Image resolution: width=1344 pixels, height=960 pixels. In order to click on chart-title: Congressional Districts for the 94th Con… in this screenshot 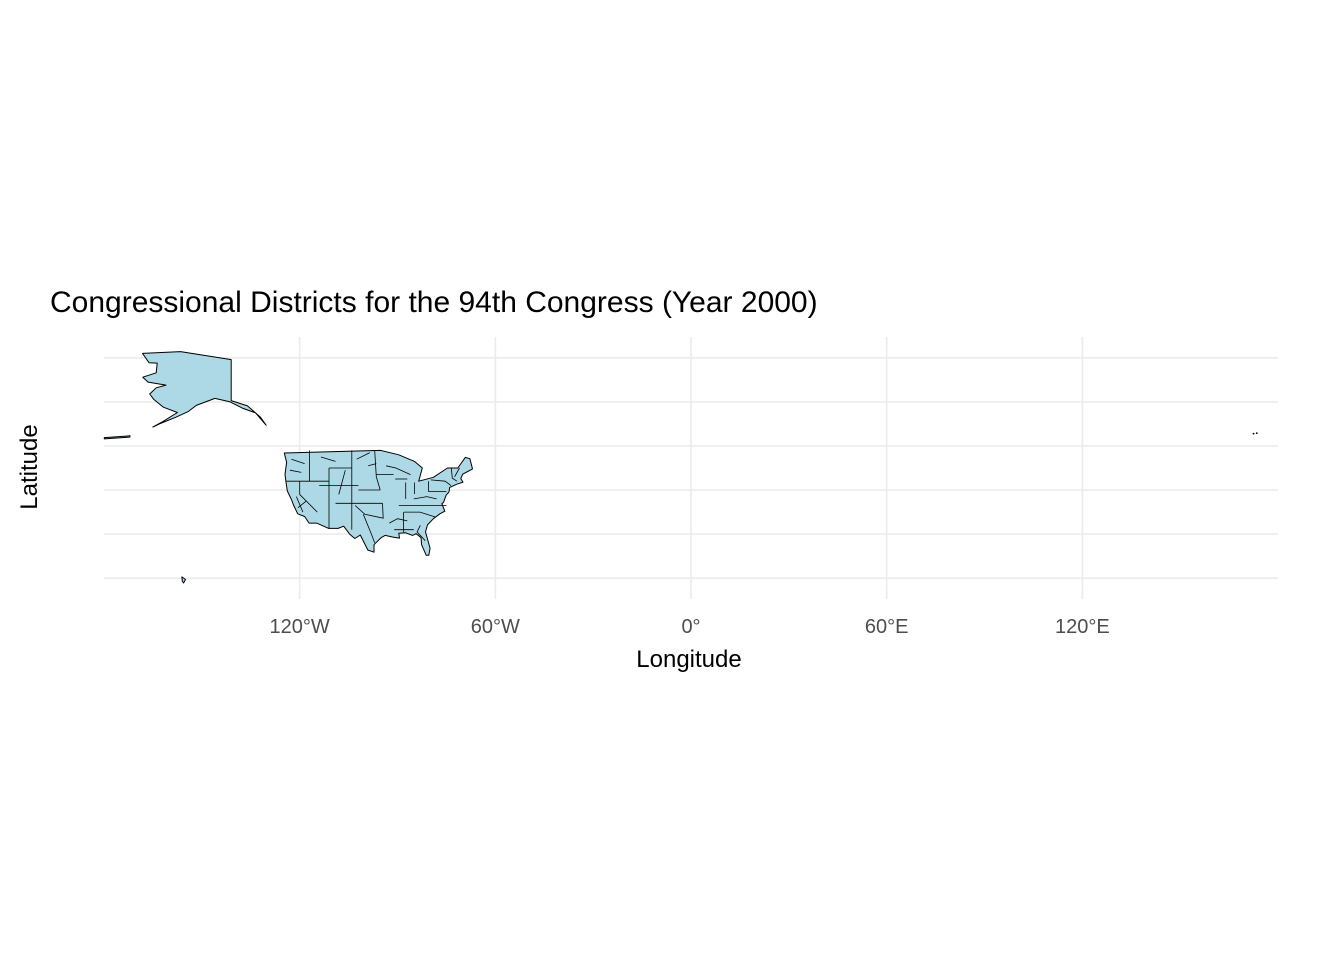, I will do `click(434, 302)`.